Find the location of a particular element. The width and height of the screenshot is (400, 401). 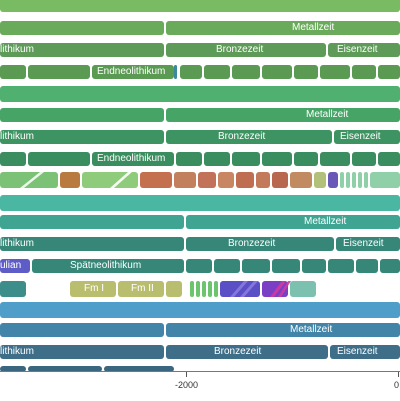

g3-fm1-label: Fm I is located at coordinates (94, 288).